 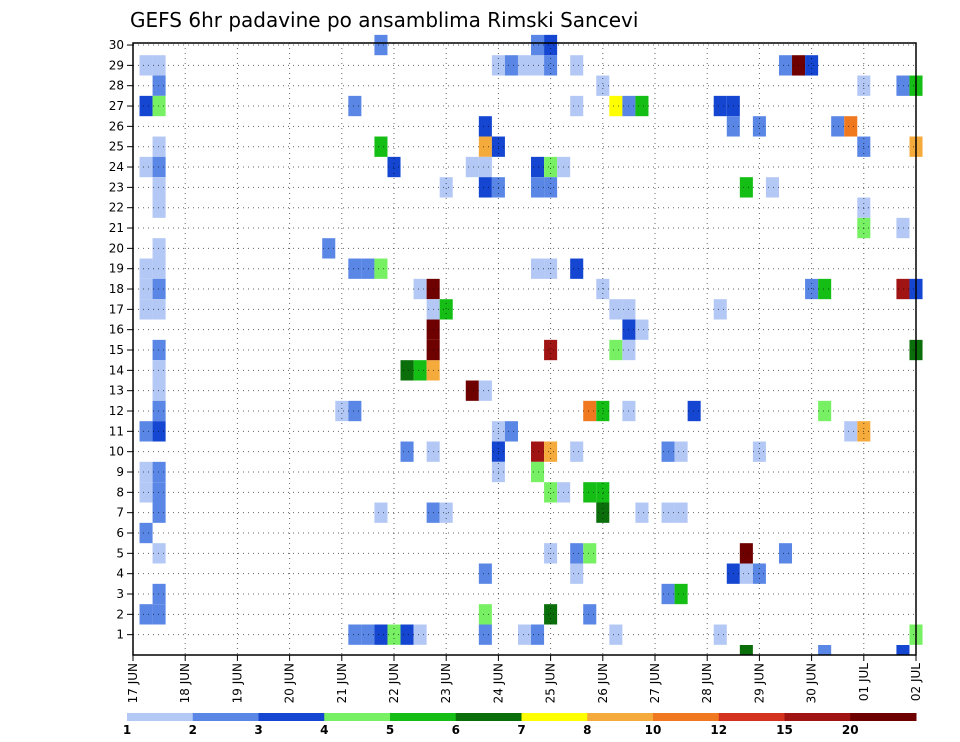 I want to click on y-tick-label: 14, so click(x=116, y=370).